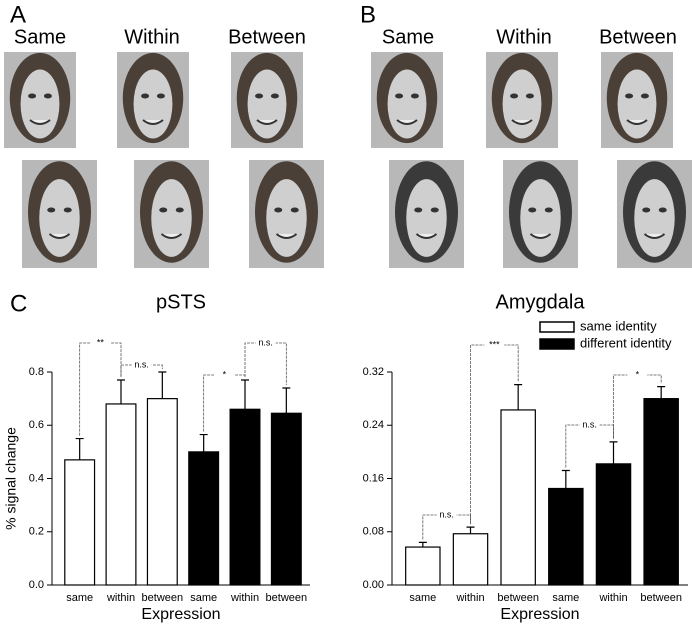 The height and width of the screenshot is (626, 692). I want to click on significance-bracket, so click(265, 363).